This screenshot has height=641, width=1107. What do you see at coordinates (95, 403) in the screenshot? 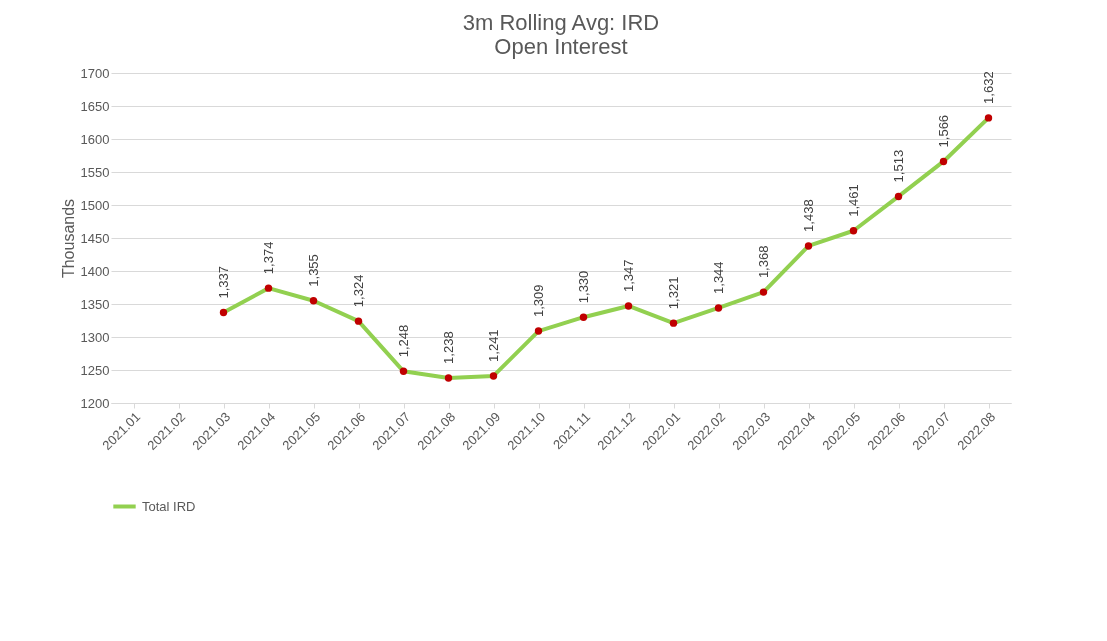
I see `y-tick-label: 1200` at bounding box center [95, 403].